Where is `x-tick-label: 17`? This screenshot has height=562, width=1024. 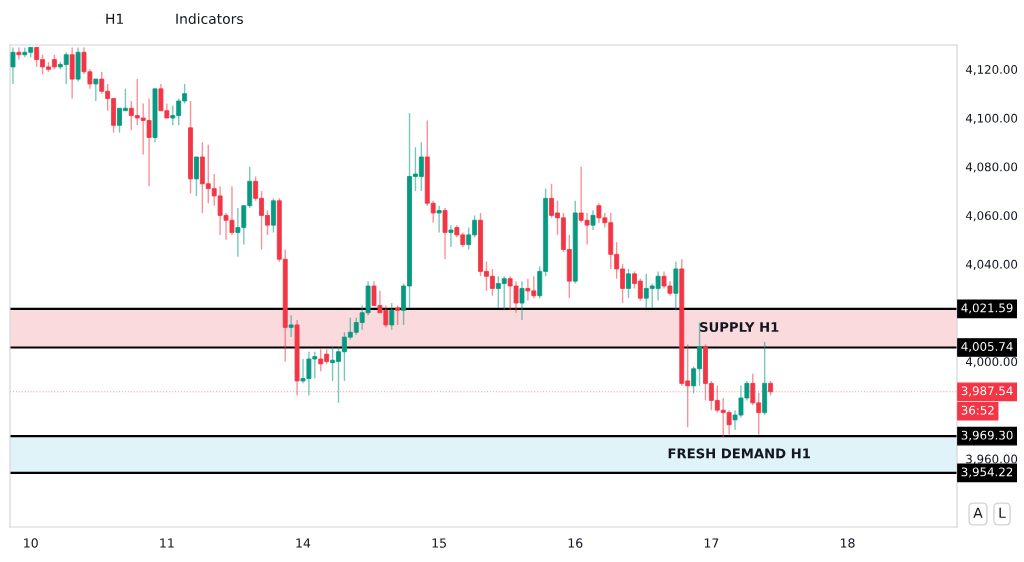 x-tick-label: 17 is located at coordinates (711, 543).